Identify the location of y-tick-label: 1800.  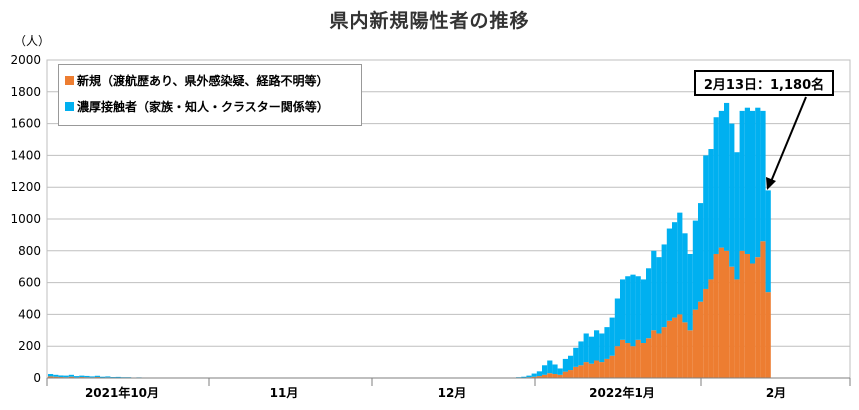
(25, 92).